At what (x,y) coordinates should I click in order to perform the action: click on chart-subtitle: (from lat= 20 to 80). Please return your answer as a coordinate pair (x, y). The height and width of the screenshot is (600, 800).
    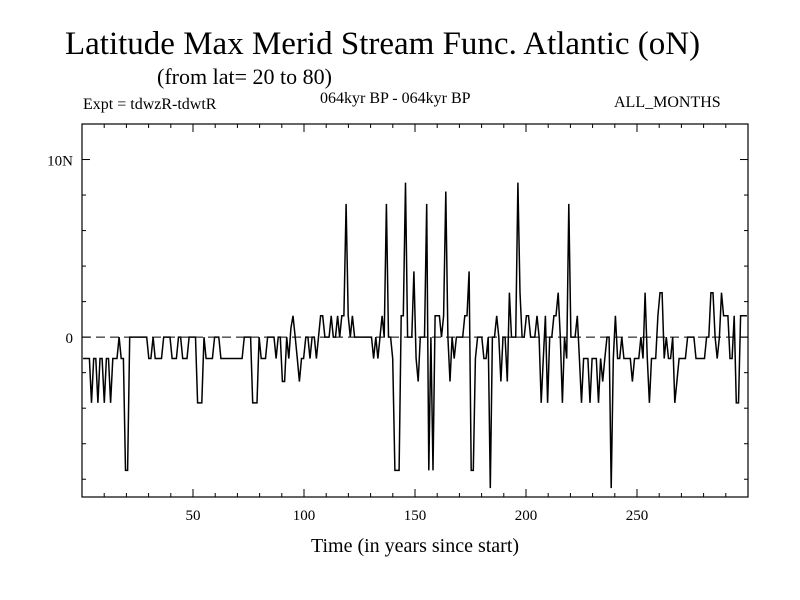
    Looking at the image, I should click on (244, 76).